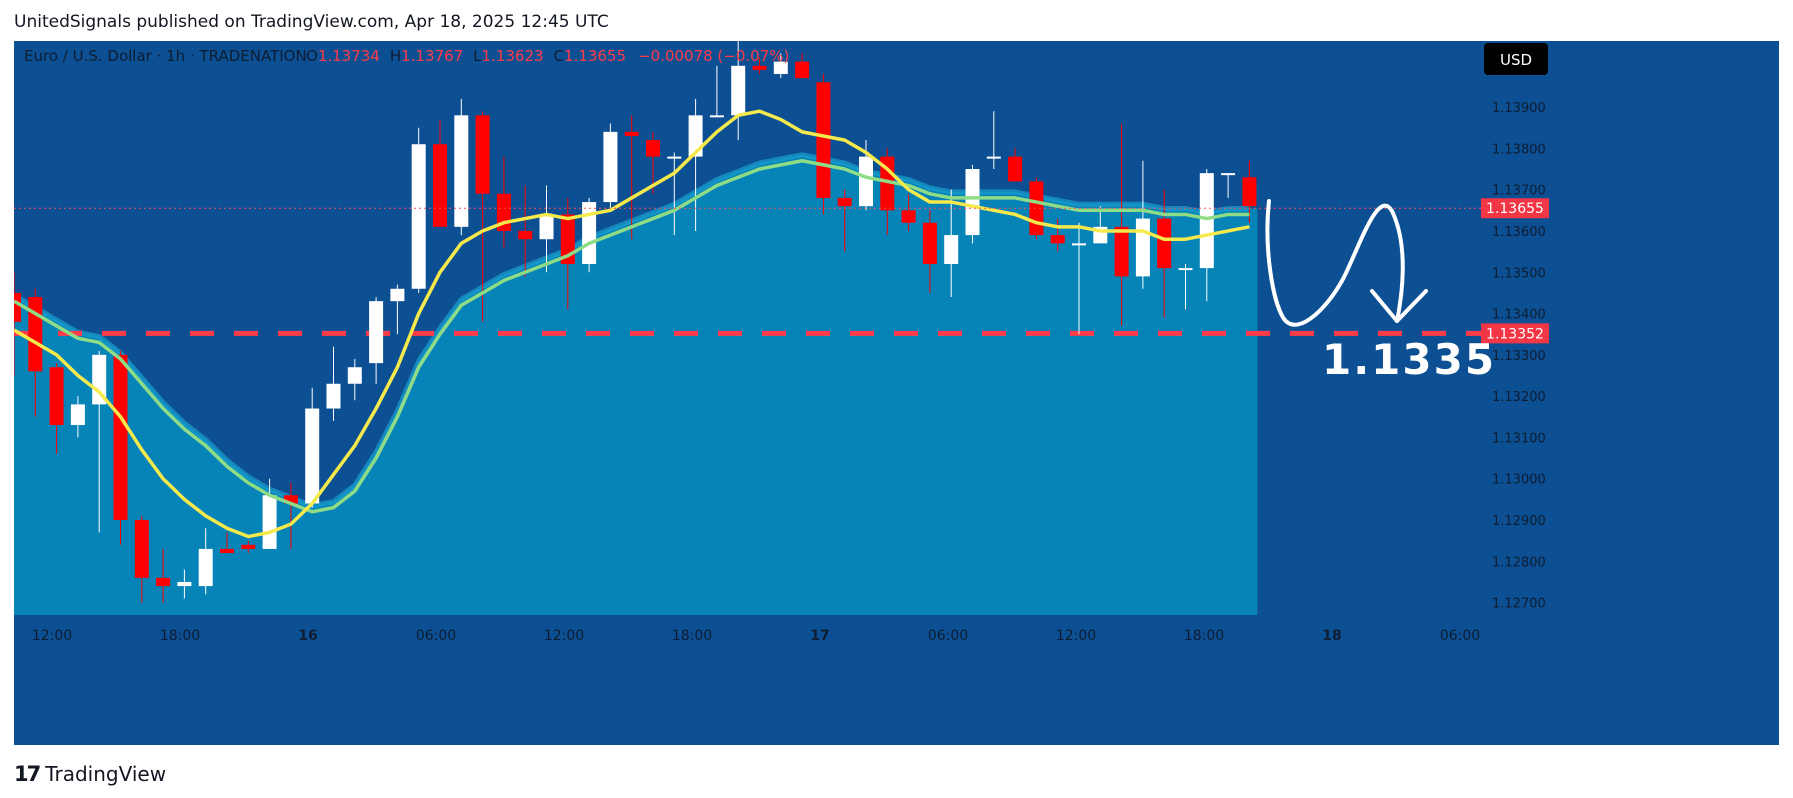 The height and width of the screenshot is (798, 1793). I want to click on currency-badge: USD, so click(1516, 60).